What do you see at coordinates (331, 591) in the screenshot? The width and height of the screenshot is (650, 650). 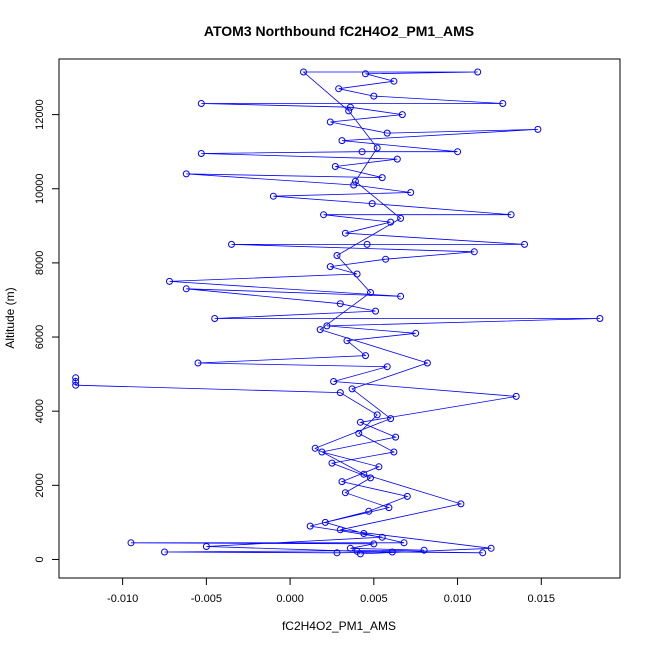 I see `x-axis: -0.010 -0.005 0.000 0.005 0.010 0.015` at bounding box center [331, 591].